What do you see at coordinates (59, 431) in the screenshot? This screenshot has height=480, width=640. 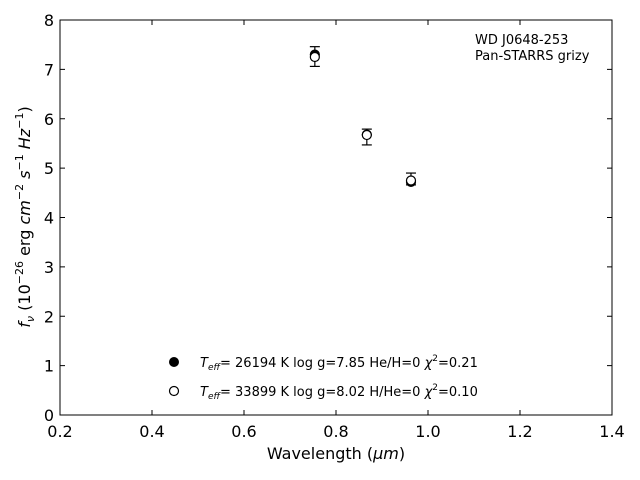 I see `x-tick-label: 0.2` at bounding box center [59, 431].